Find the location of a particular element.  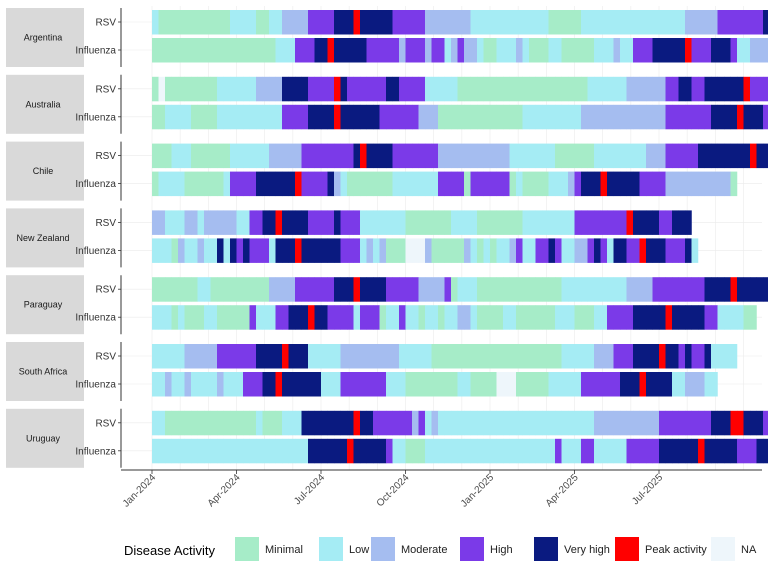

facet-label: Argentina is located at coordinates (43, 38).